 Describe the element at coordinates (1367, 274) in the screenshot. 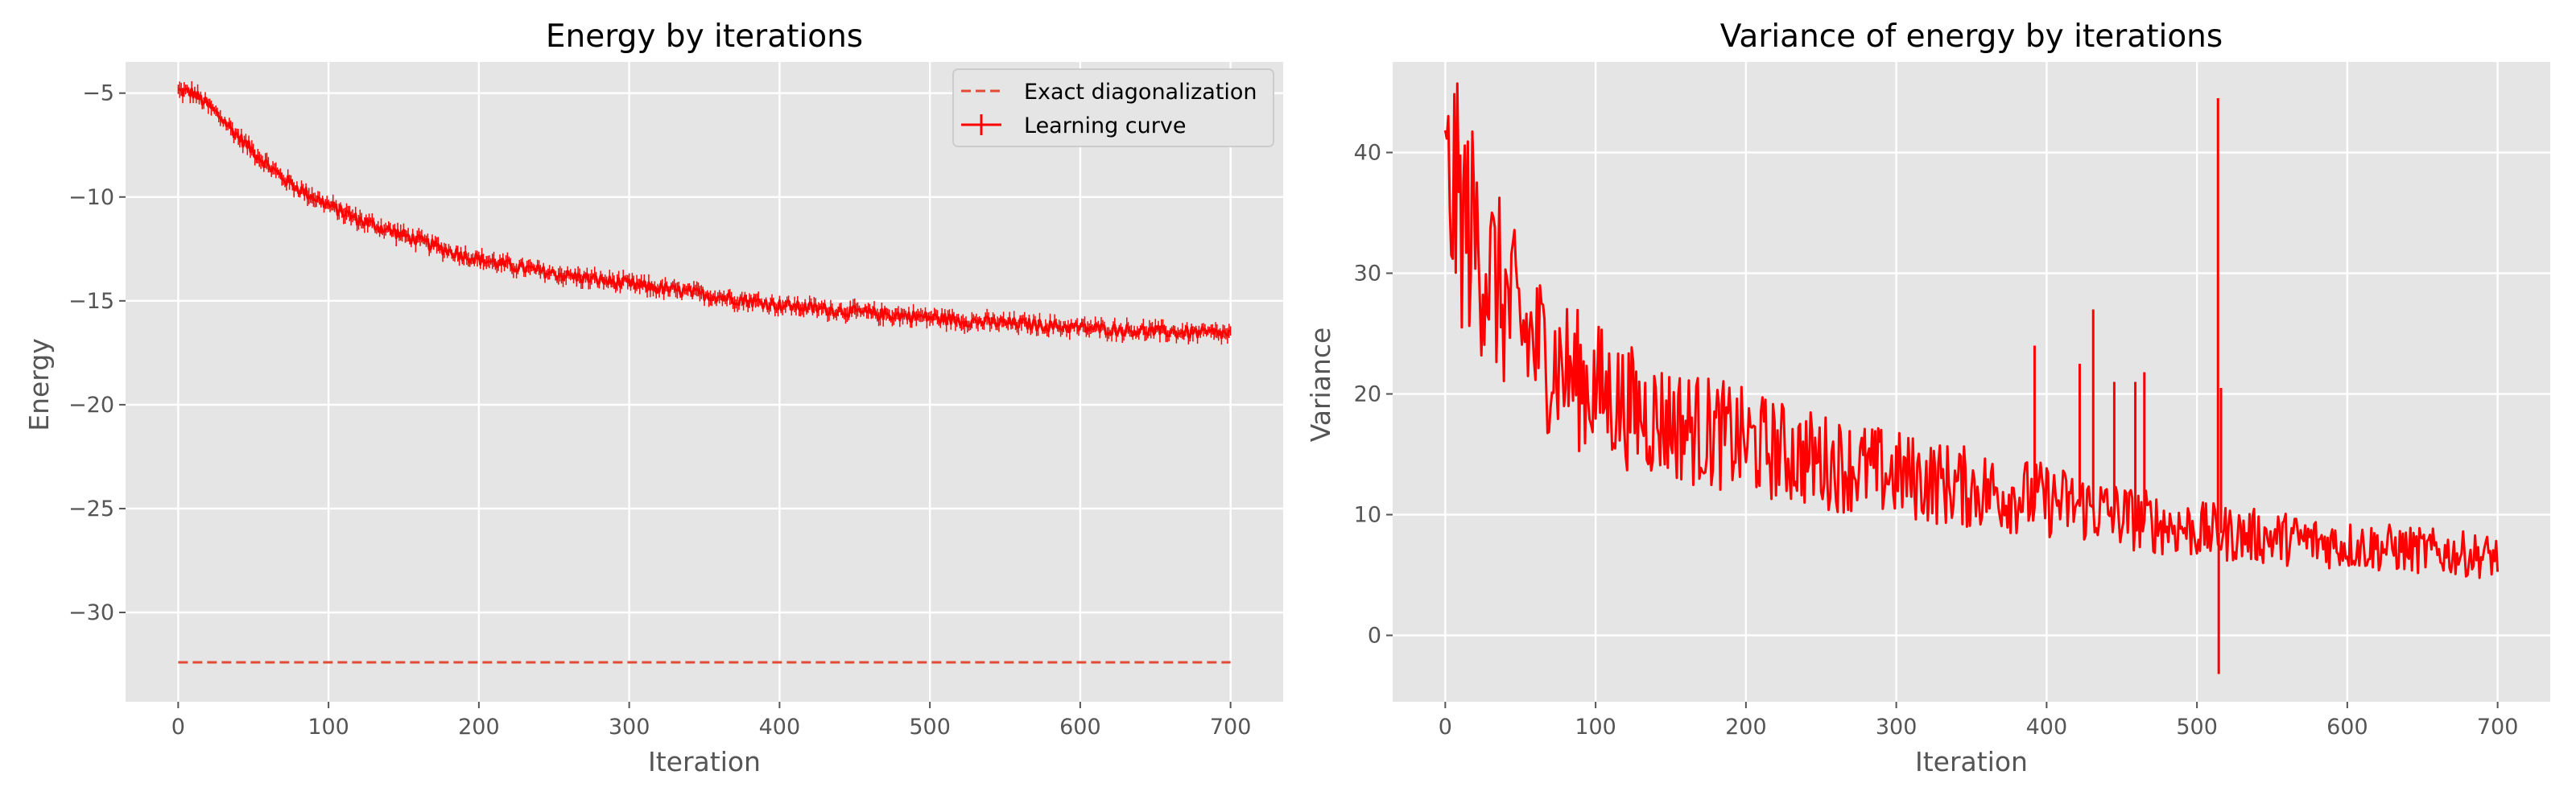

I see `y-tick-label: 30` at that location.